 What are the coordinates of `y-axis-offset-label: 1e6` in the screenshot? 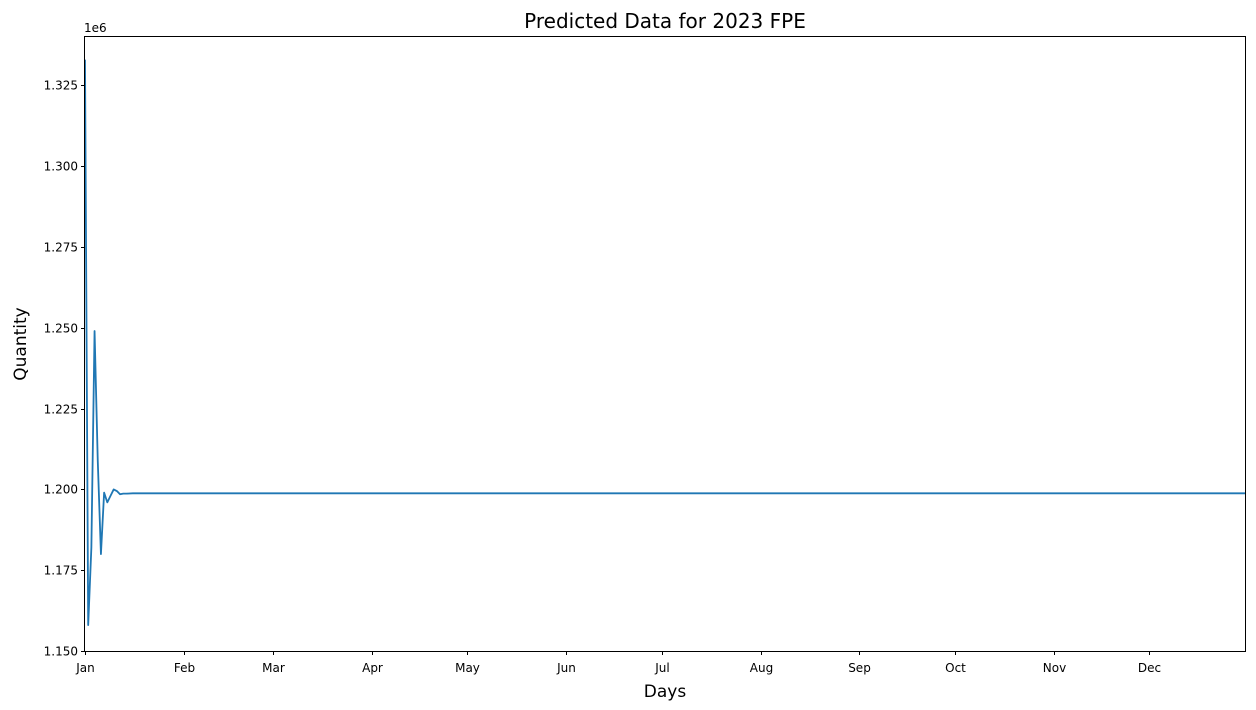 It's located at (95, 28).